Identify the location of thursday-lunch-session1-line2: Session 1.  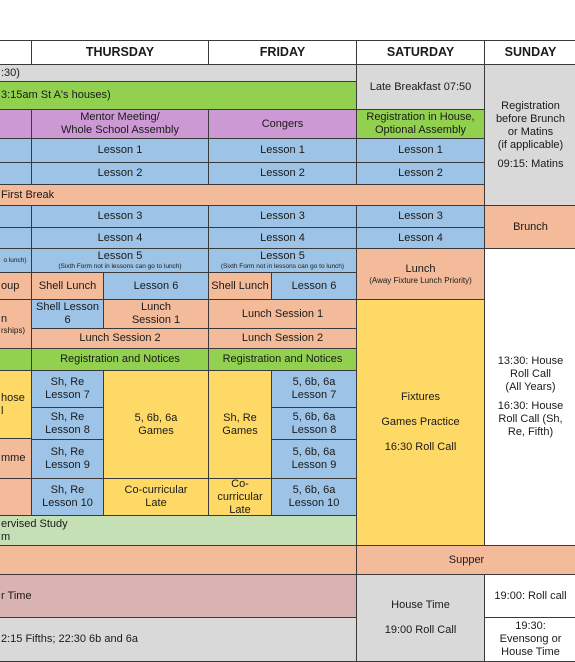
(156, 320).